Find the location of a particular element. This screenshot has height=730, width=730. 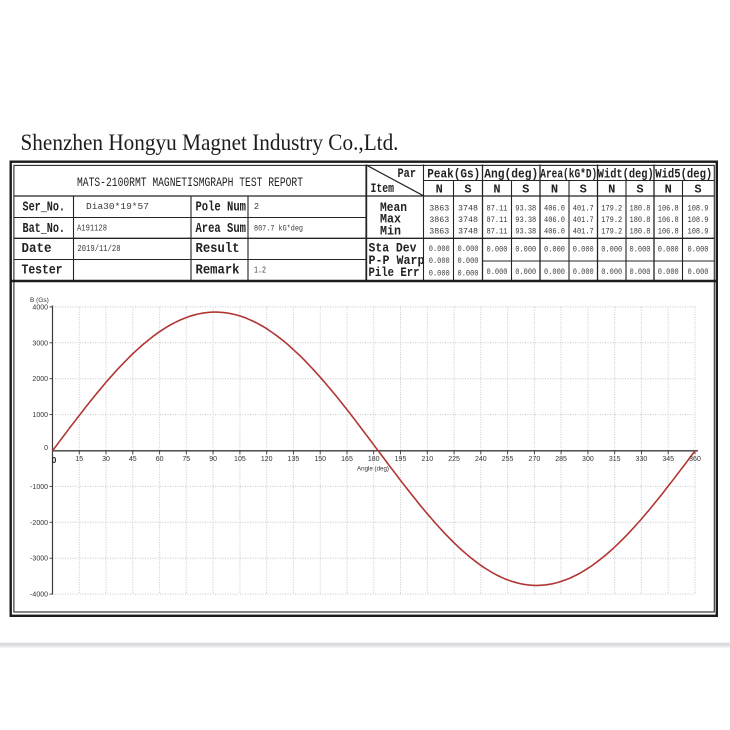

svg-text: B (Gs) is located at coordinates (39, 300).